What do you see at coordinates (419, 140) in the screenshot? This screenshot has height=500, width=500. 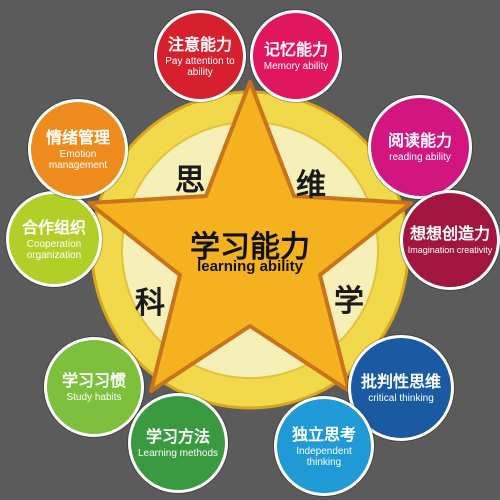 I see `bubble-reading-cn: 阅读能力` at bounding box center [419, 140].